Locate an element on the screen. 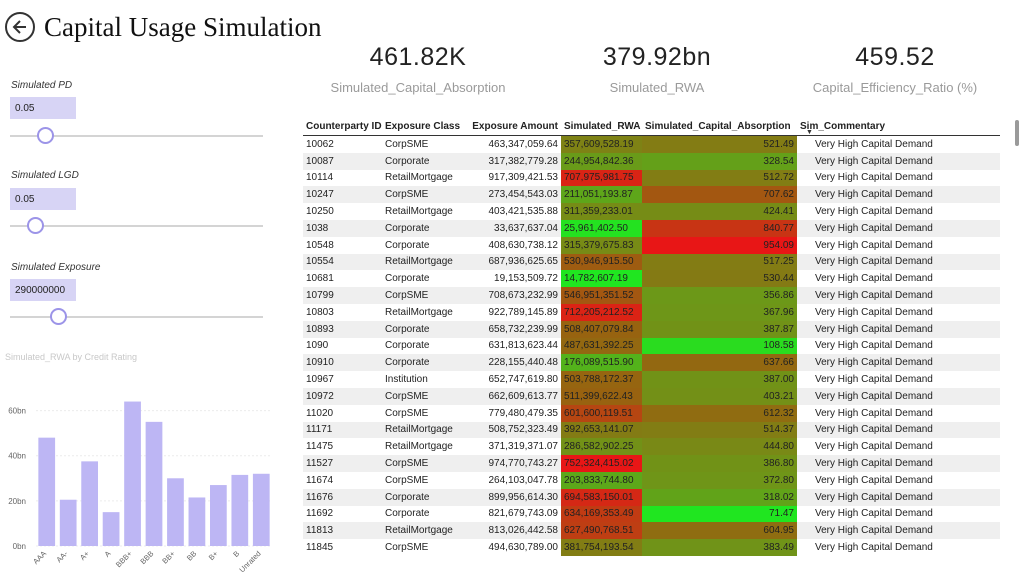  table-cell: 694,583,150.01 is located at coordinates (601, 497).